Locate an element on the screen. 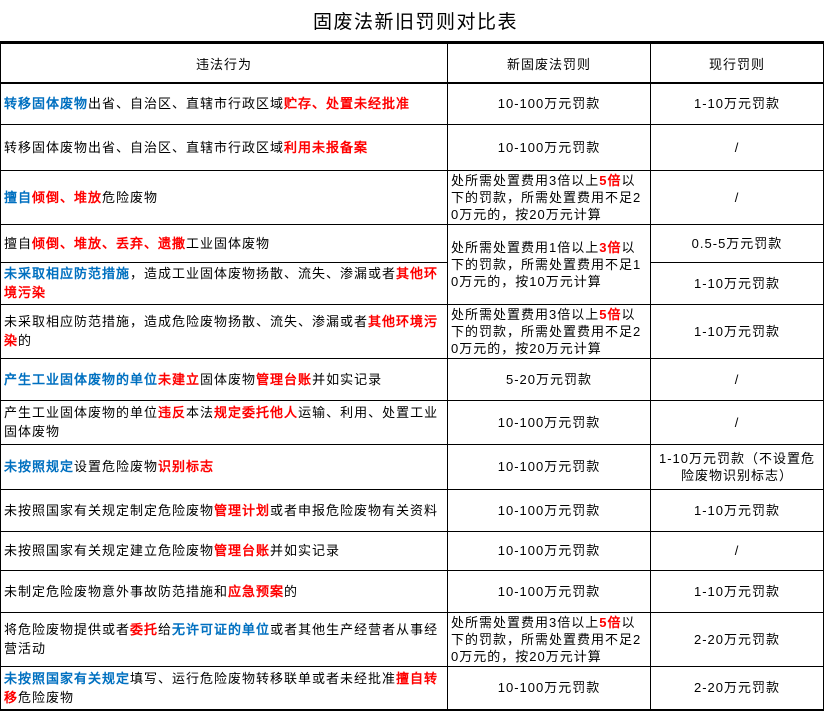 The height and width of the screenshot is (711, 831). behavior-cell: 未按照国家有关规定建立危险废物管理台账并如实记录 is located at coordinates (224, 550).